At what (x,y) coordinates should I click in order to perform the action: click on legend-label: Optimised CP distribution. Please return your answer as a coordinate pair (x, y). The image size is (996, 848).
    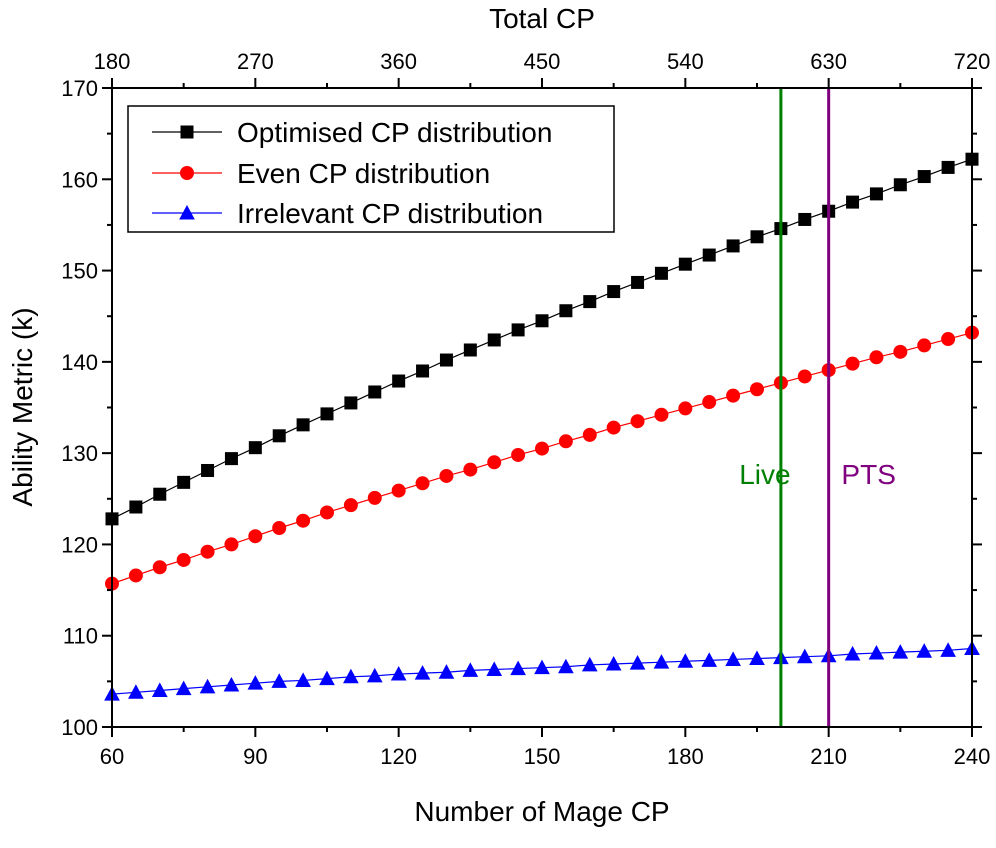
    Looking at the image, I should click on (394, 132).